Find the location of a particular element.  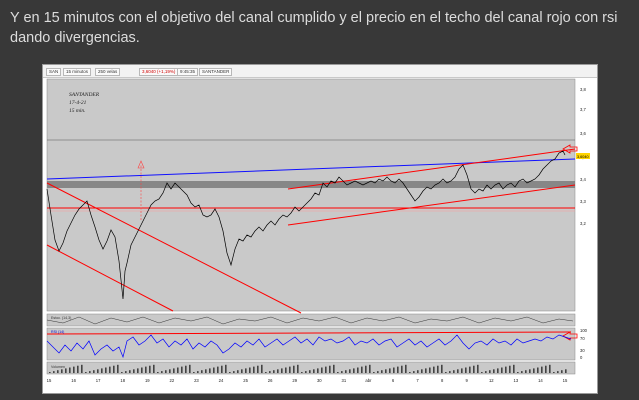

date-tick-label: 31 is located at coordinates (344, 380).